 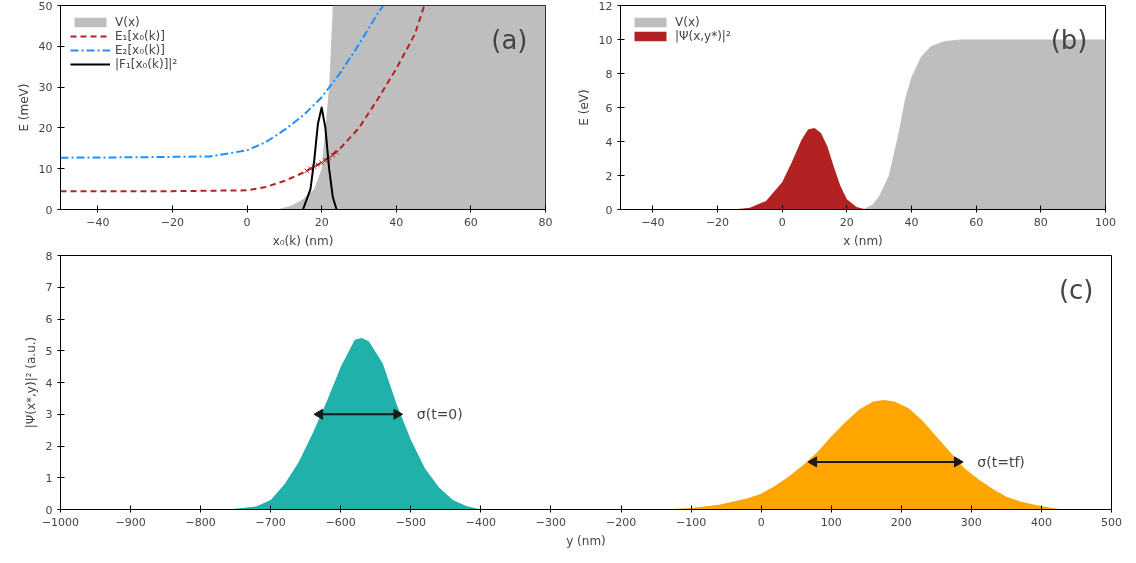 What do you see at coordinates (303, 240) in the screenshot?
I see `x-axis-title: x₀(k) (nm)` at bounding box center [303, 240].